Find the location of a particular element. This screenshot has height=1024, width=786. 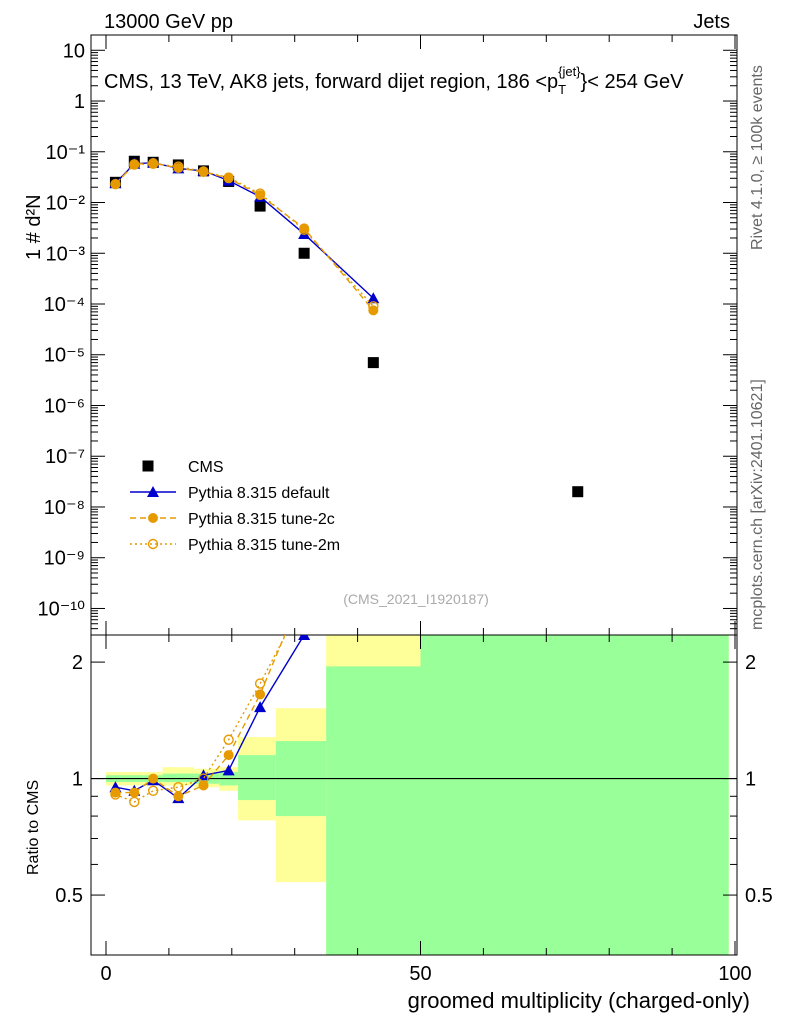

ratio-tick-label-r: 2 is located at coordinates (750, 663).